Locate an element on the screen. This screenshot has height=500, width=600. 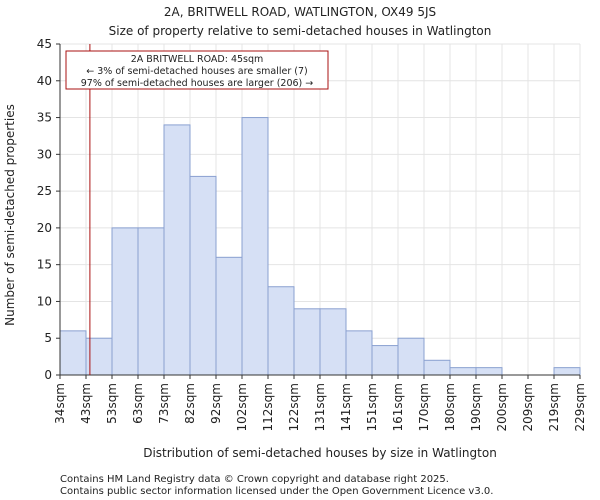
y-tick-label: 30 is located at coordinates (44, 154).